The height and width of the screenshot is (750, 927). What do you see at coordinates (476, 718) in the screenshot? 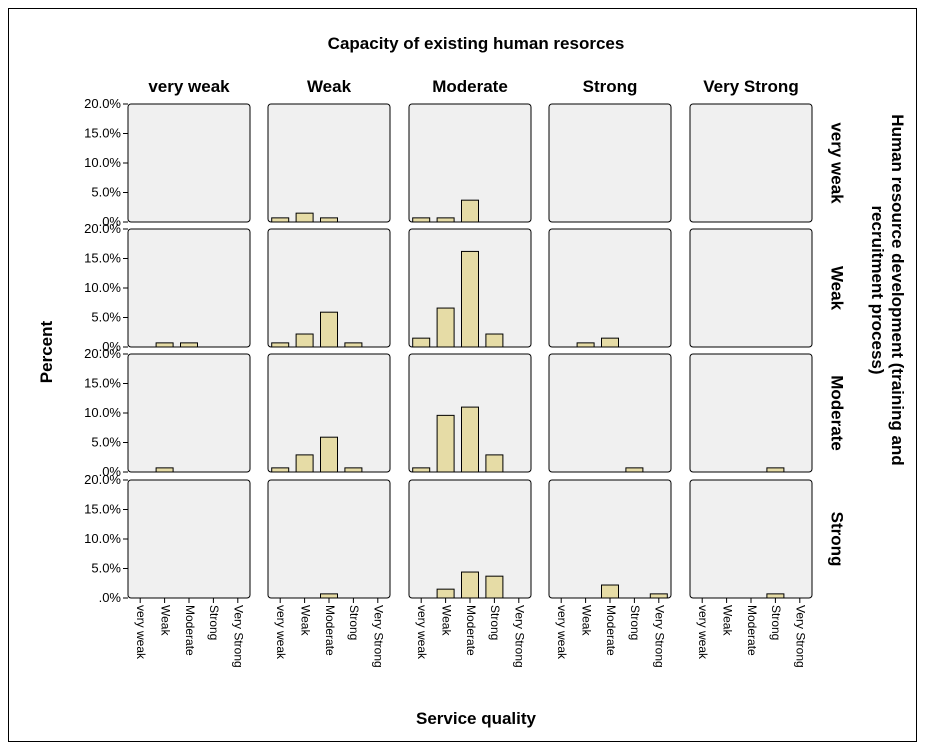
I see `x-axis-label: Service quality` at bounding box center [476, 718].